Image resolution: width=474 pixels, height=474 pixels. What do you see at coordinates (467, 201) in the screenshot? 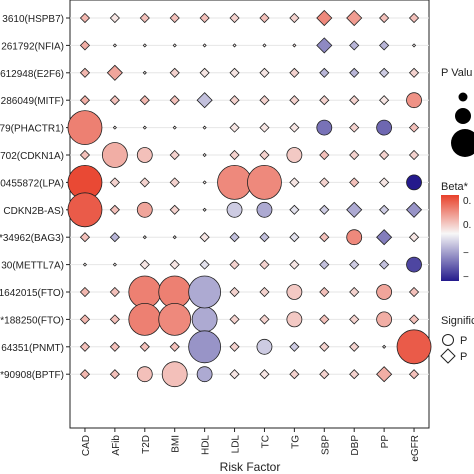
I see `legend-color-tick-1: 0.` at bounding box center [467, 201].